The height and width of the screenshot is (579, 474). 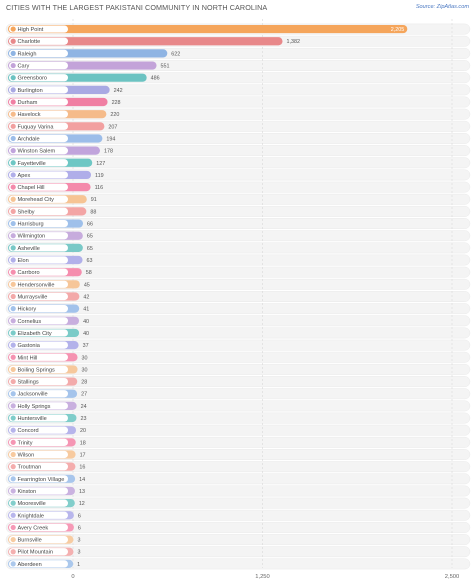 What do you see at coordinates (89, 65) in the screenshot?
I see `bar-row: Cary 551` at bounding box center [89, 65].